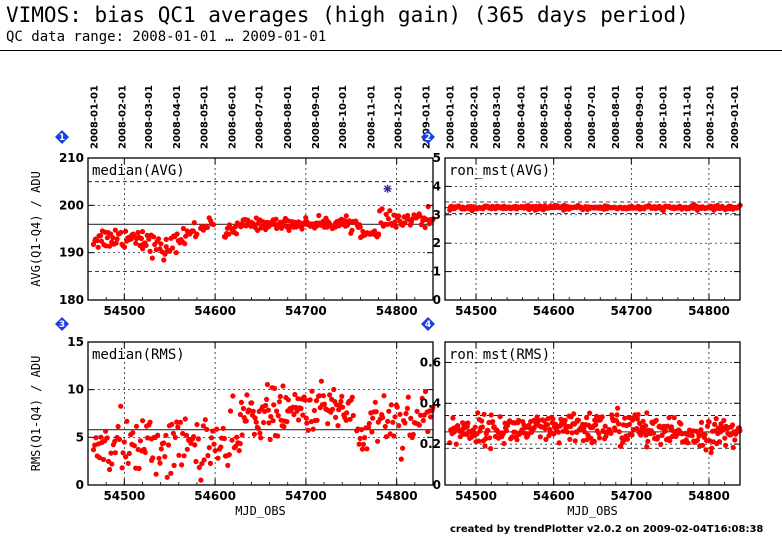  Describe the element at coordinates (391, 50) in the screenshot. I see `title-divider` at that location.